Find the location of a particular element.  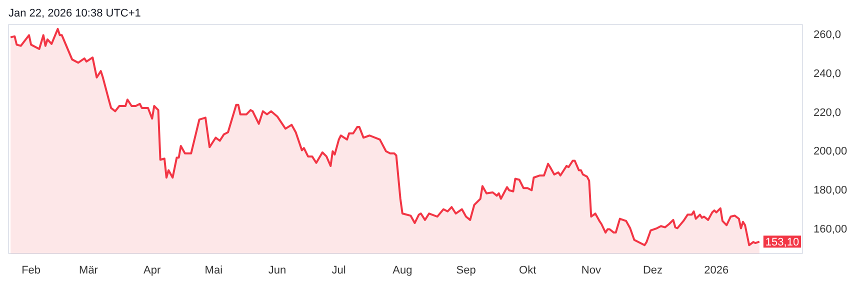

x-tick-label: Apr is located at coordinates (153, 270).